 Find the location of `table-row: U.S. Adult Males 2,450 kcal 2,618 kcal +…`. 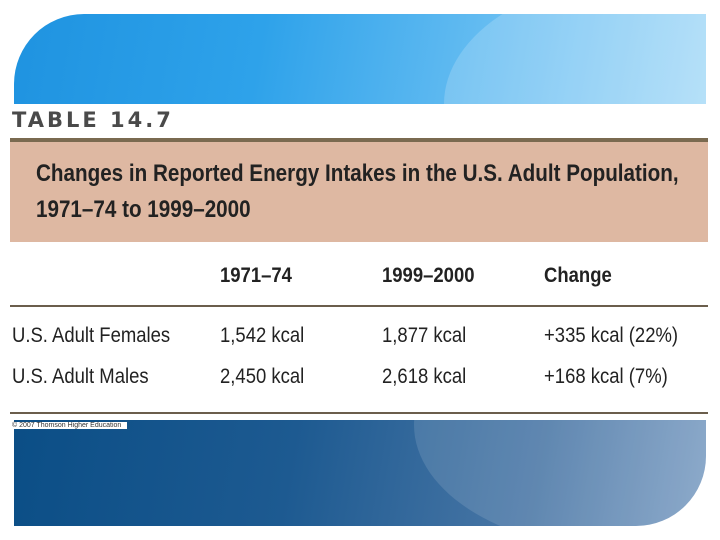

table-row: U.S. Adult Males 2,450 kcal 2,618 kcal +… is located at coordinates (359, 377).